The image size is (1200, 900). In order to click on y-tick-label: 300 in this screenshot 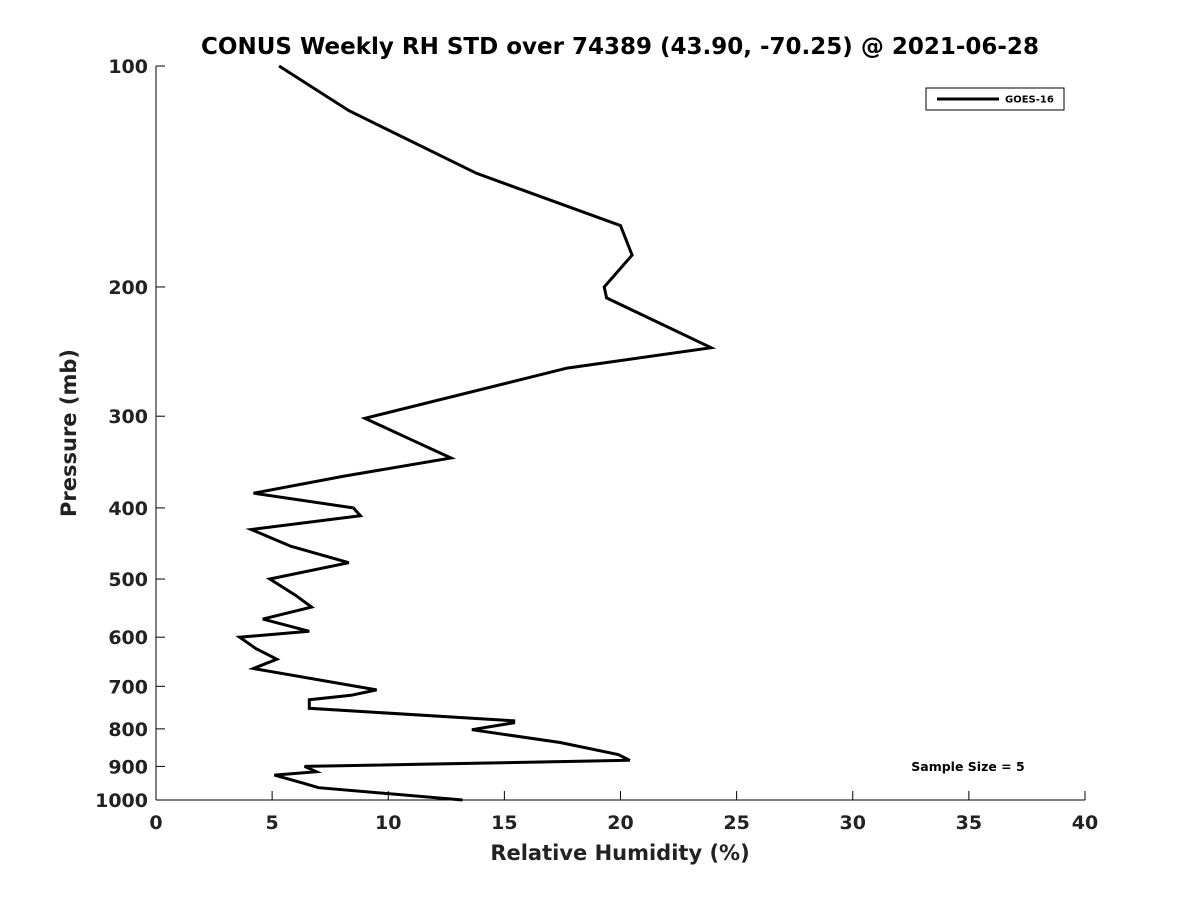, I will do `click(128, 417)`.